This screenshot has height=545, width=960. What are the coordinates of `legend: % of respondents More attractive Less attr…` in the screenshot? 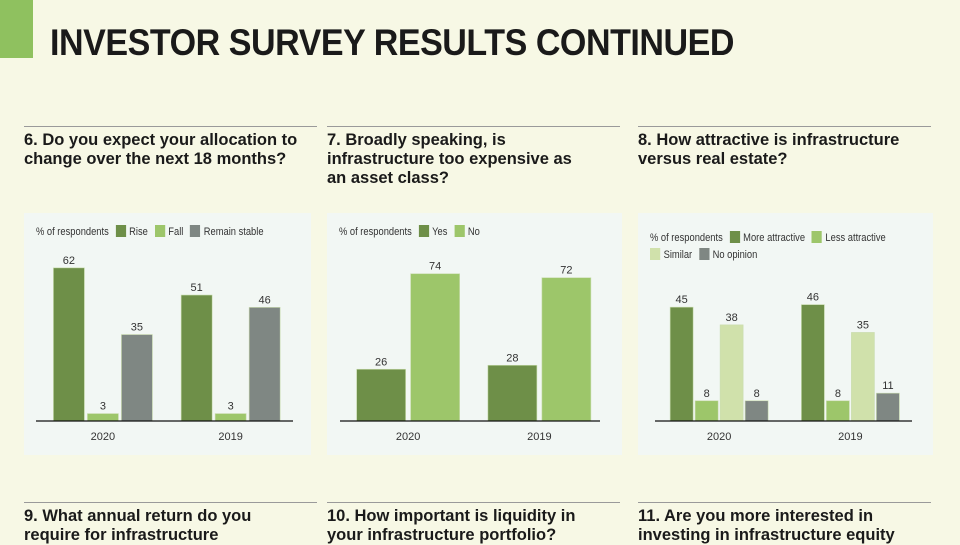 It's located at (782, 246).